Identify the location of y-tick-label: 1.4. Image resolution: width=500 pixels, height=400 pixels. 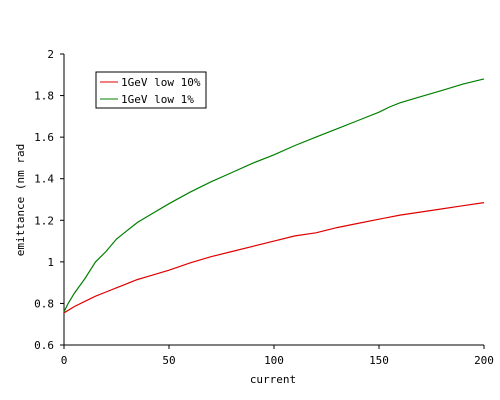
(44, 179).